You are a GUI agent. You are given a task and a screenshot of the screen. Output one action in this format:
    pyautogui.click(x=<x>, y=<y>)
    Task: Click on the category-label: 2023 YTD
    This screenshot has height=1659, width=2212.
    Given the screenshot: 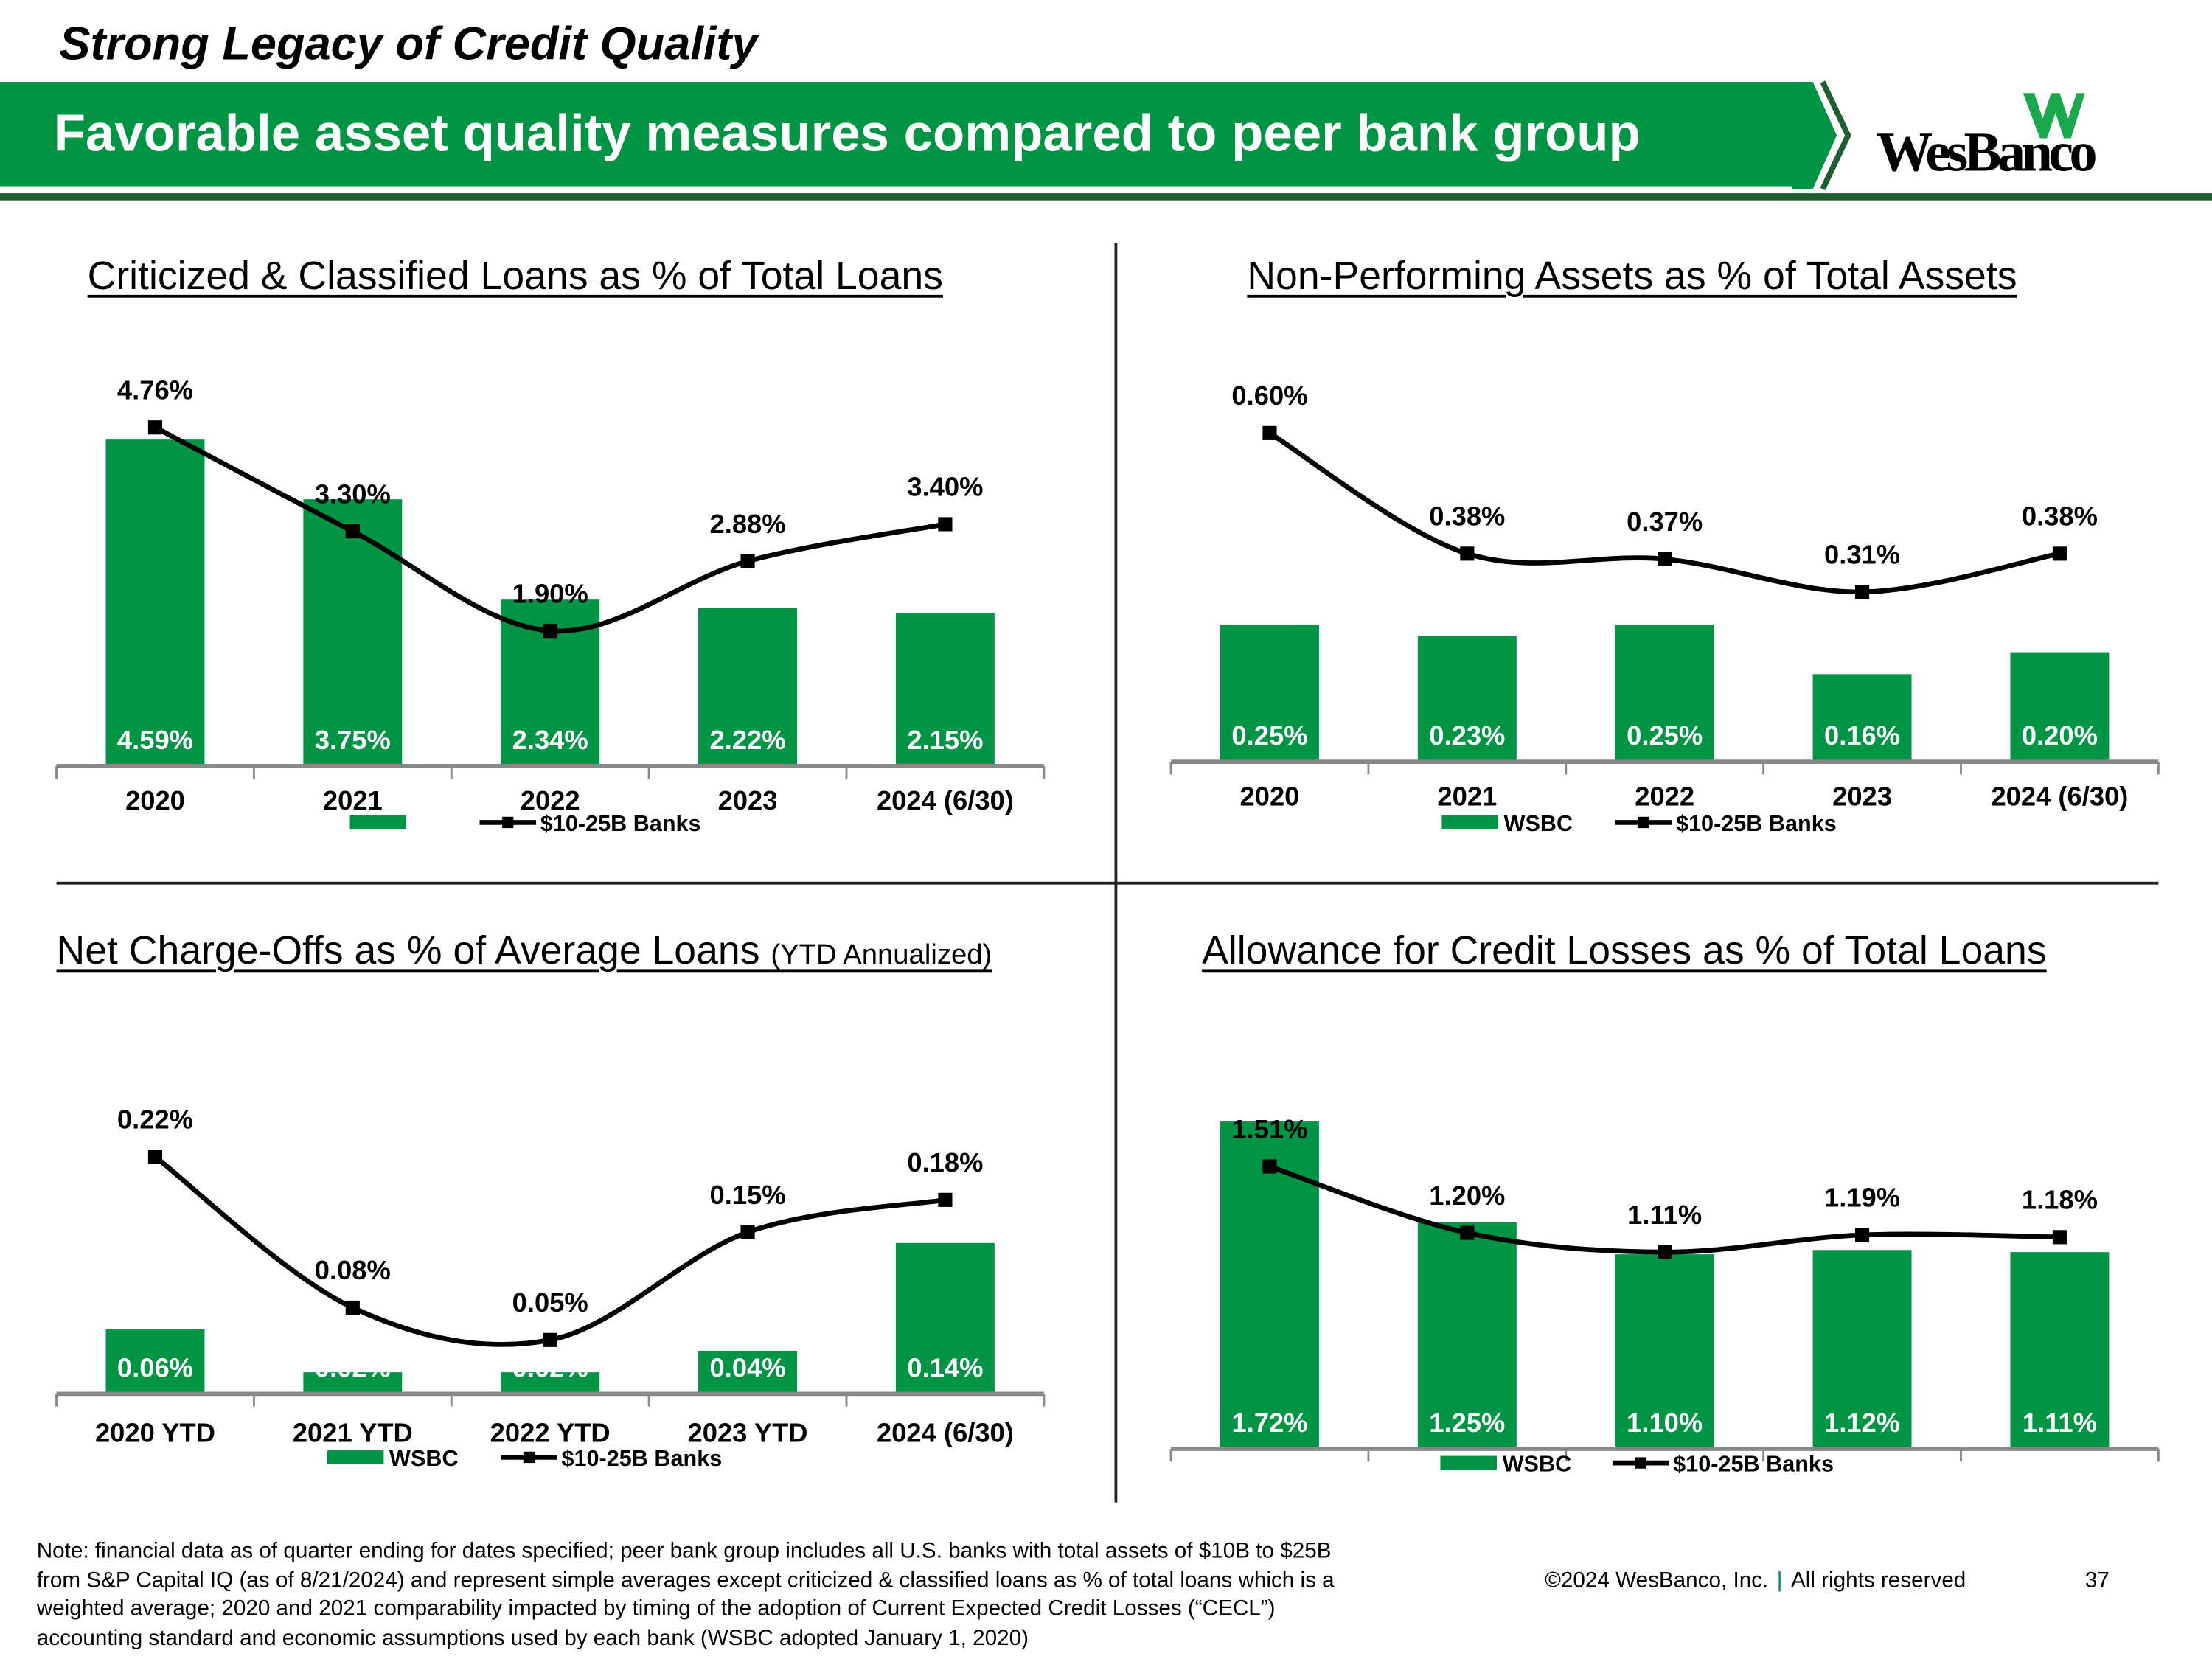 What is the action you would take?
    pyautogui.click(x=748, y=1432)
    